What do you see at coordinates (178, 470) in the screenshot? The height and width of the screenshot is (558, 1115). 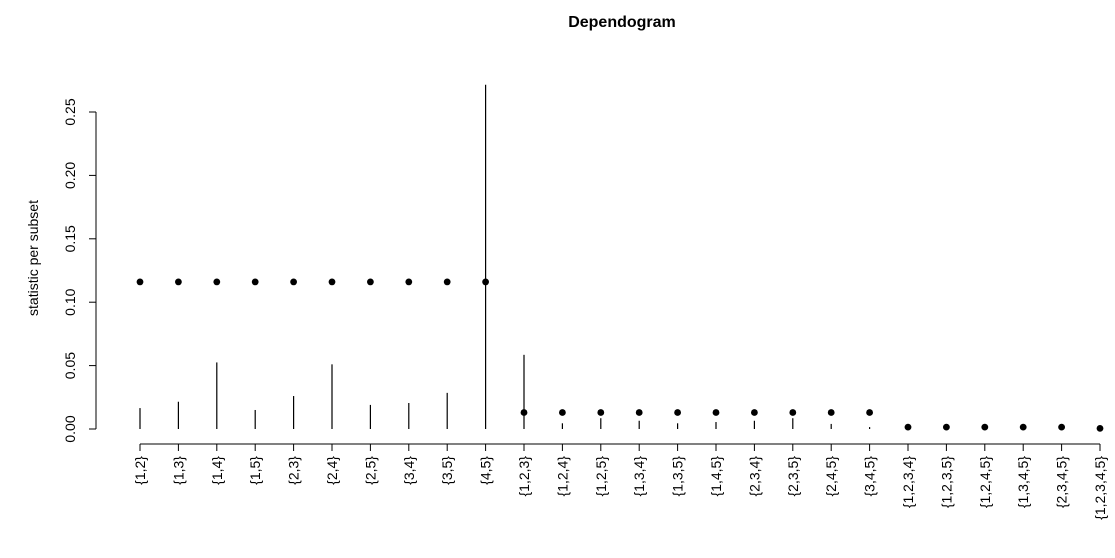 I see `x-tick-label: {1,3}` at bounding box center [178, 470].